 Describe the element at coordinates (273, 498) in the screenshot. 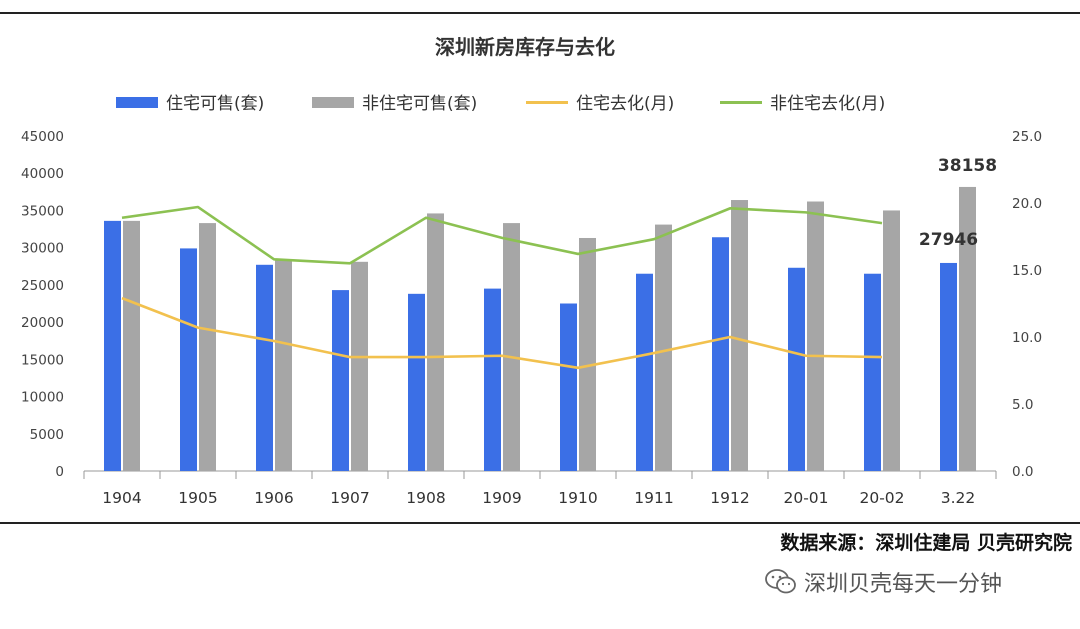

I see `x-tick-label: 1906` at that location.